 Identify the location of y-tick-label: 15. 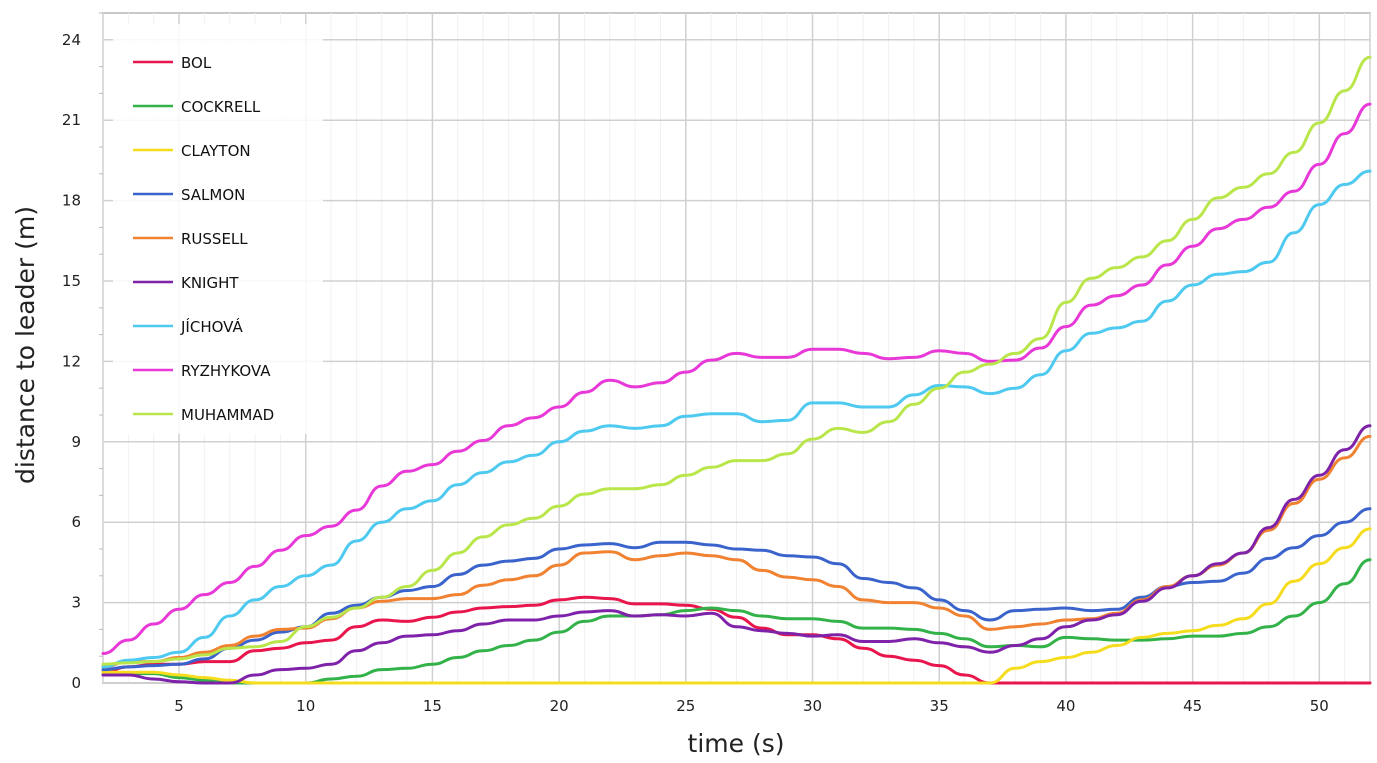
(71, 281).